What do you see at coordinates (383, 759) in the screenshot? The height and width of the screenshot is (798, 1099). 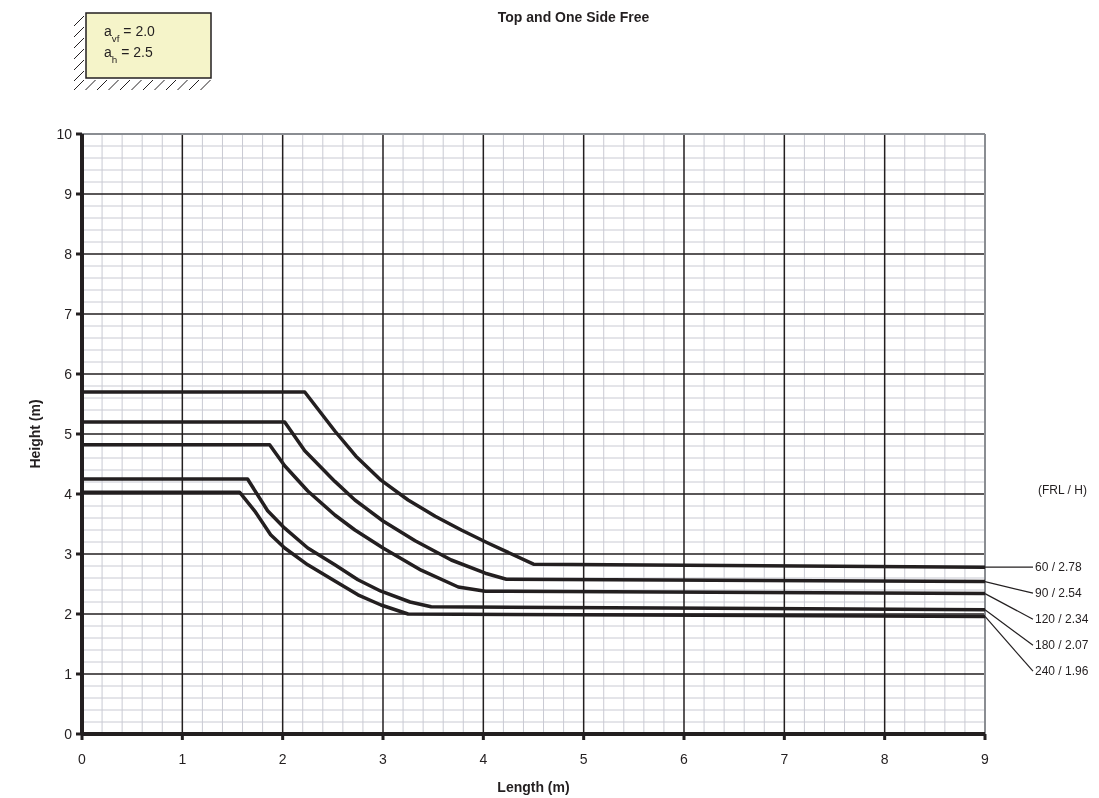 I see `x-tick-label: 3` at bounding box center [383, 759].